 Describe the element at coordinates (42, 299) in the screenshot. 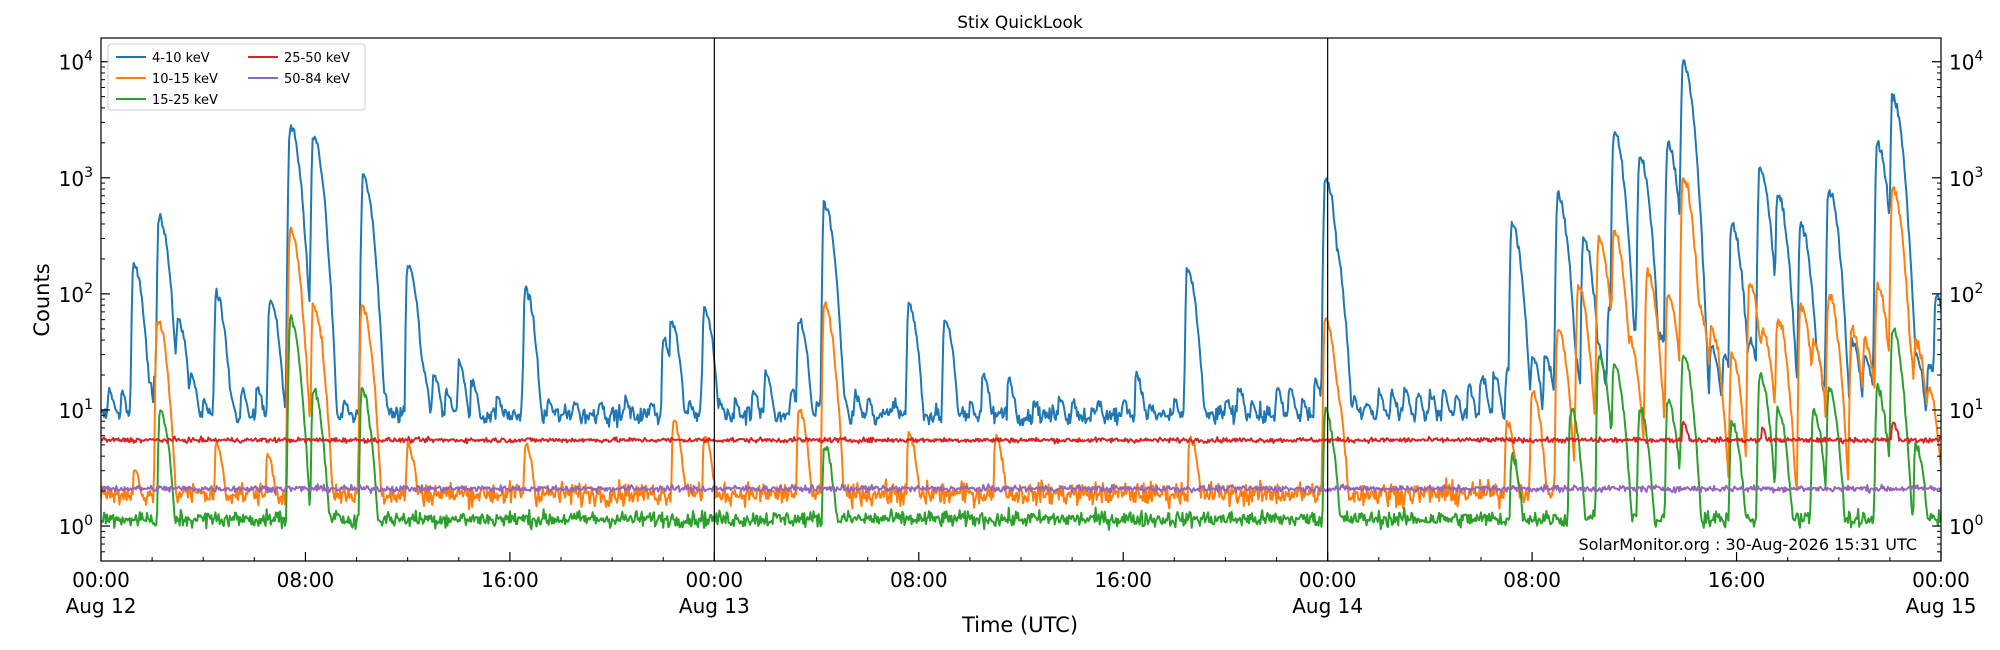

I see `y-axis-label: Counts` at that location.